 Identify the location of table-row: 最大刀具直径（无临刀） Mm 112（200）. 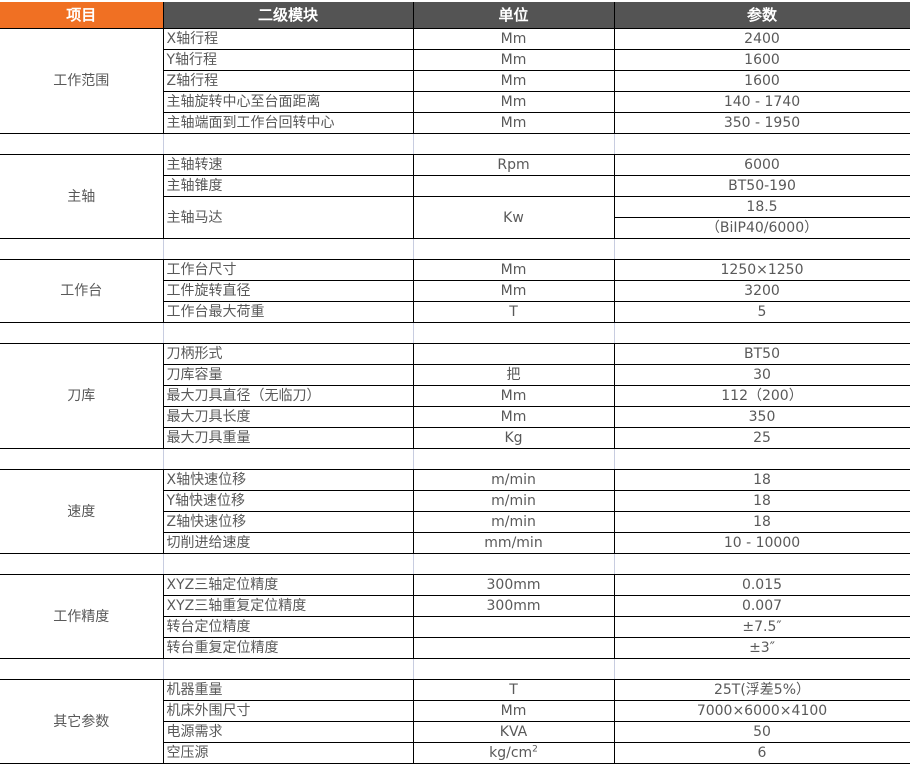
(455, 396).